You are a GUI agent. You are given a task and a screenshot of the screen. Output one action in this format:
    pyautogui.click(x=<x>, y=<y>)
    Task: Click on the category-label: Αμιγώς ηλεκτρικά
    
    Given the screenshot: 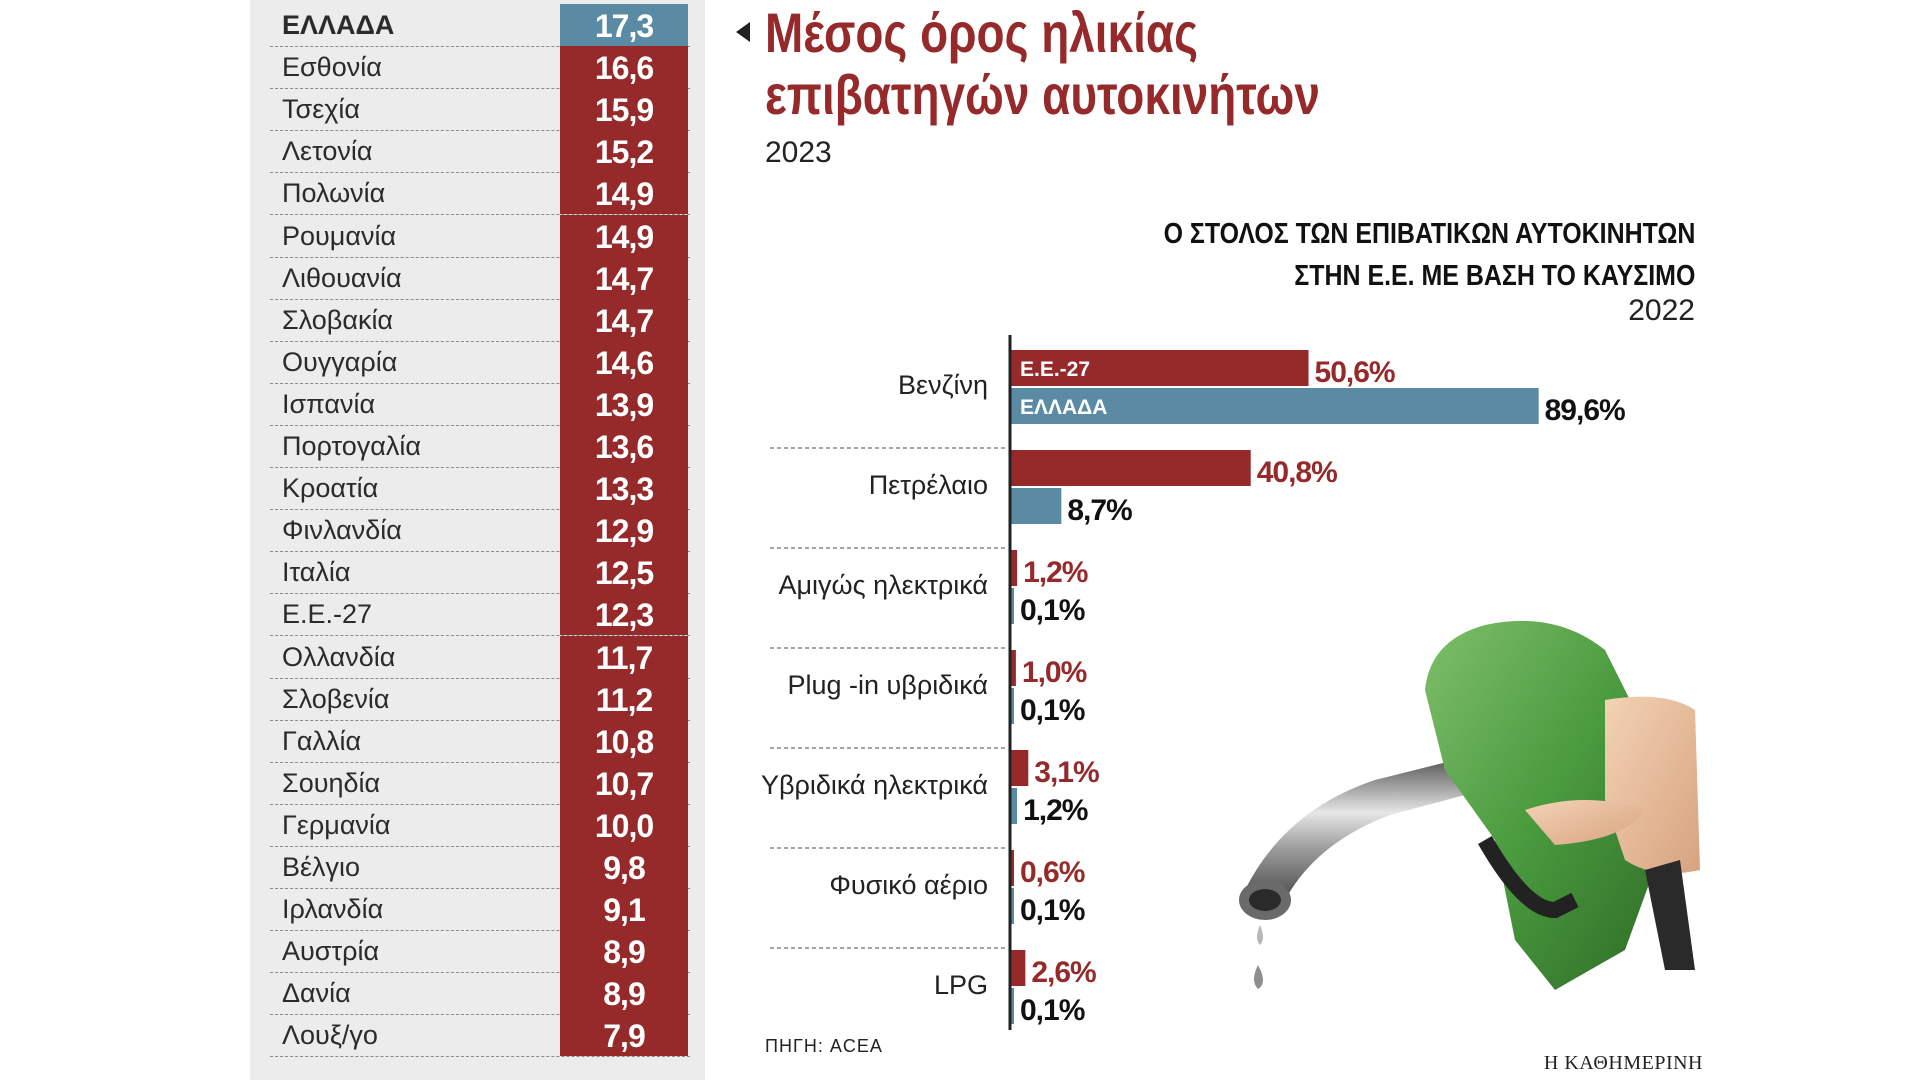 What is the action you would take?
    pyautogui.click(x=883, y=585)
    